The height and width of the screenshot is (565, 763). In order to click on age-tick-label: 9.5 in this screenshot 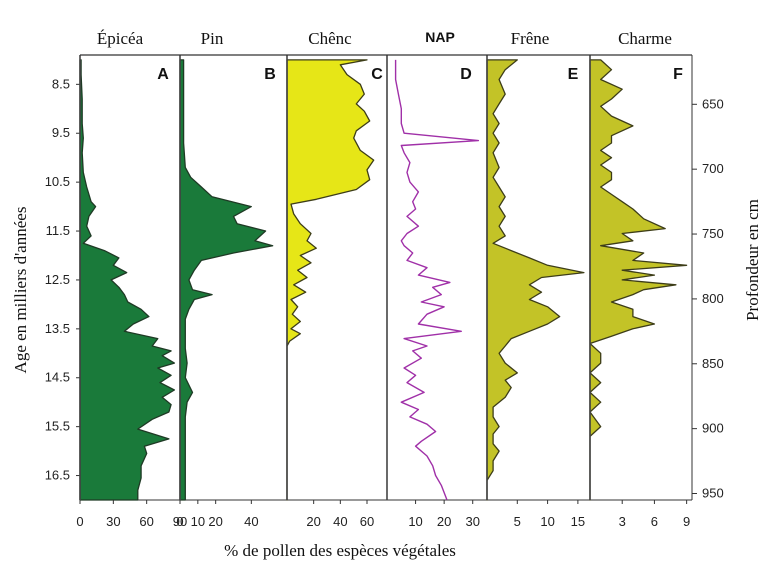, I will do `click(61, 132)`.